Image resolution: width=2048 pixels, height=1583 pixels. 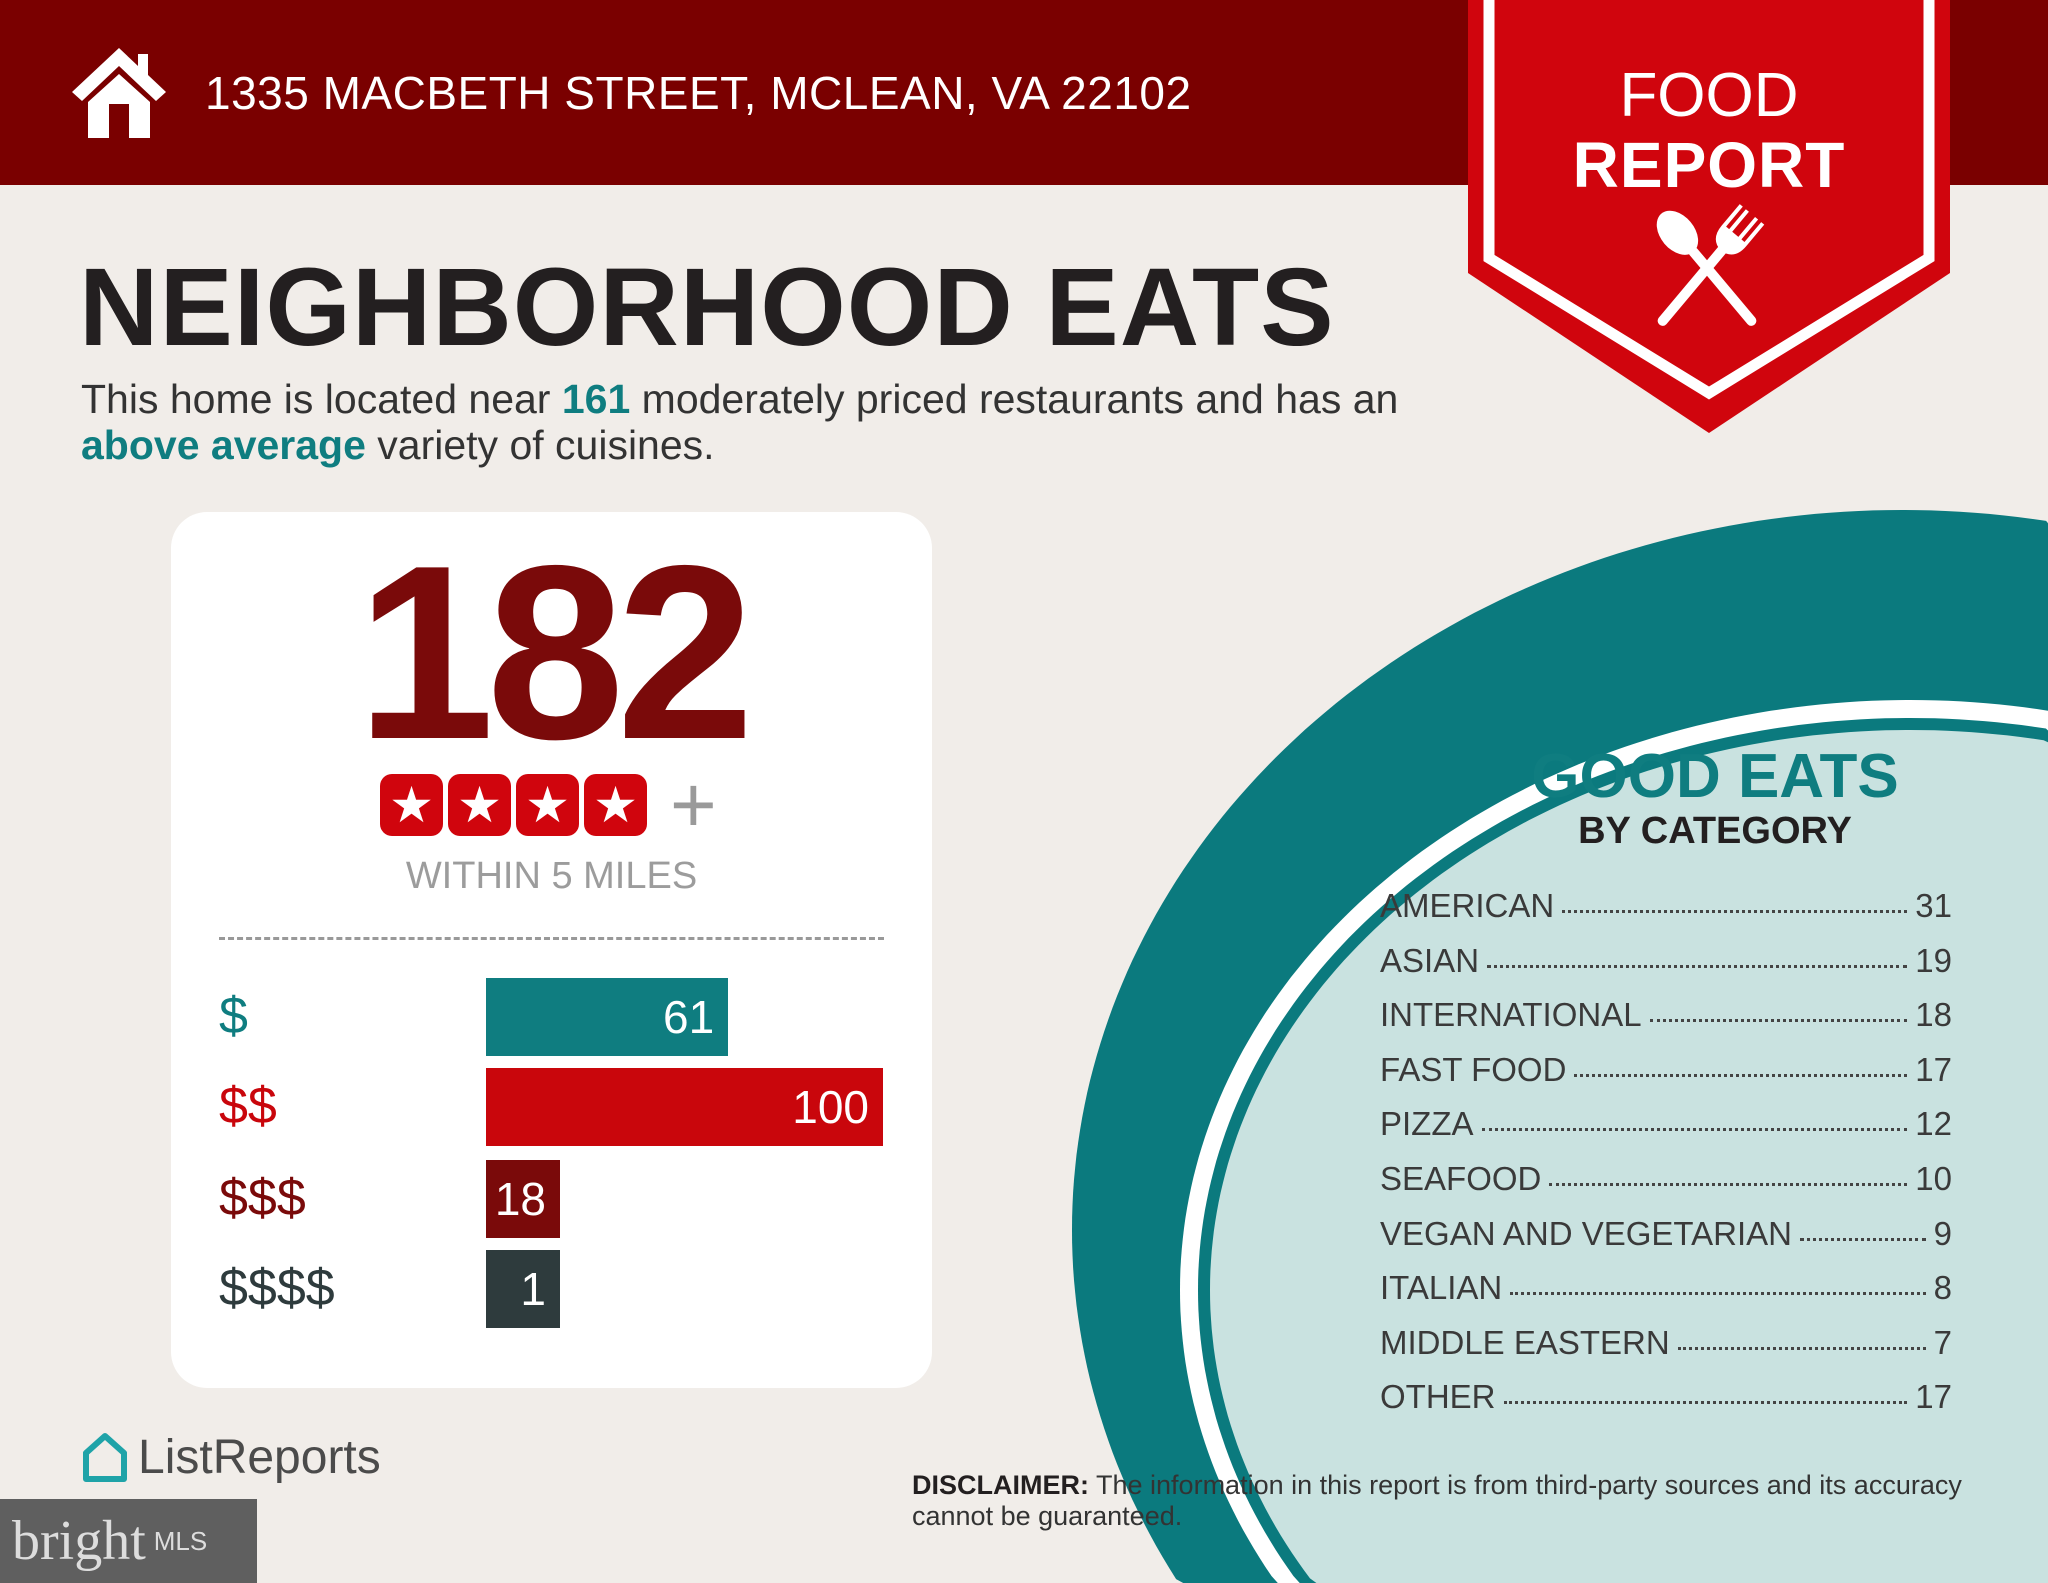 What do you see at coordinates (1715, 776) in the screenshot?
I see `good-eats-title: GOOD EATS` at bounding box center [1715, 776].